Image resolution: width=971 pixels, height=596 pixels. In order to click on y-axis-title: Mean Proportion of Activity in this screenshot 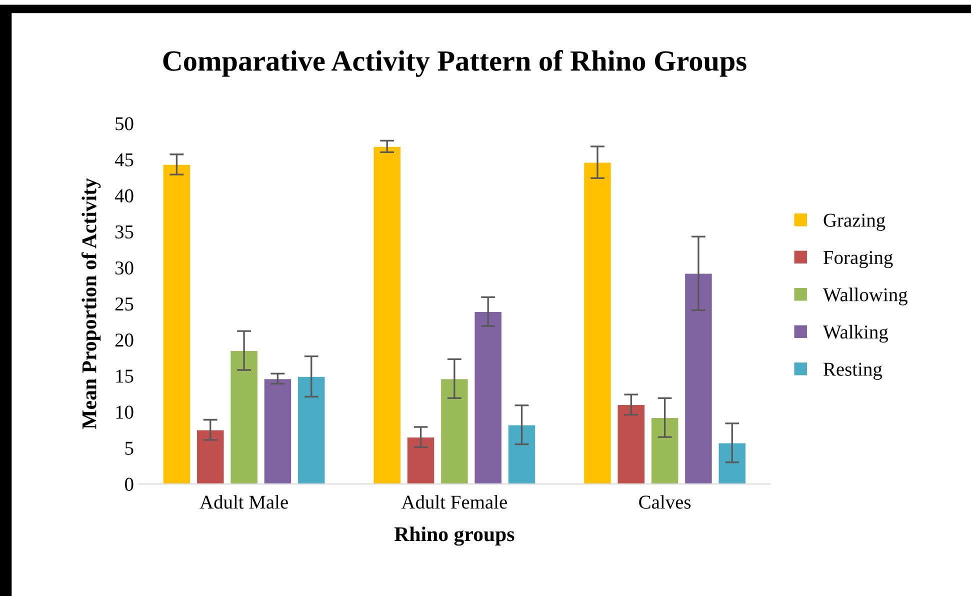, I will do `click(91, 303)`.